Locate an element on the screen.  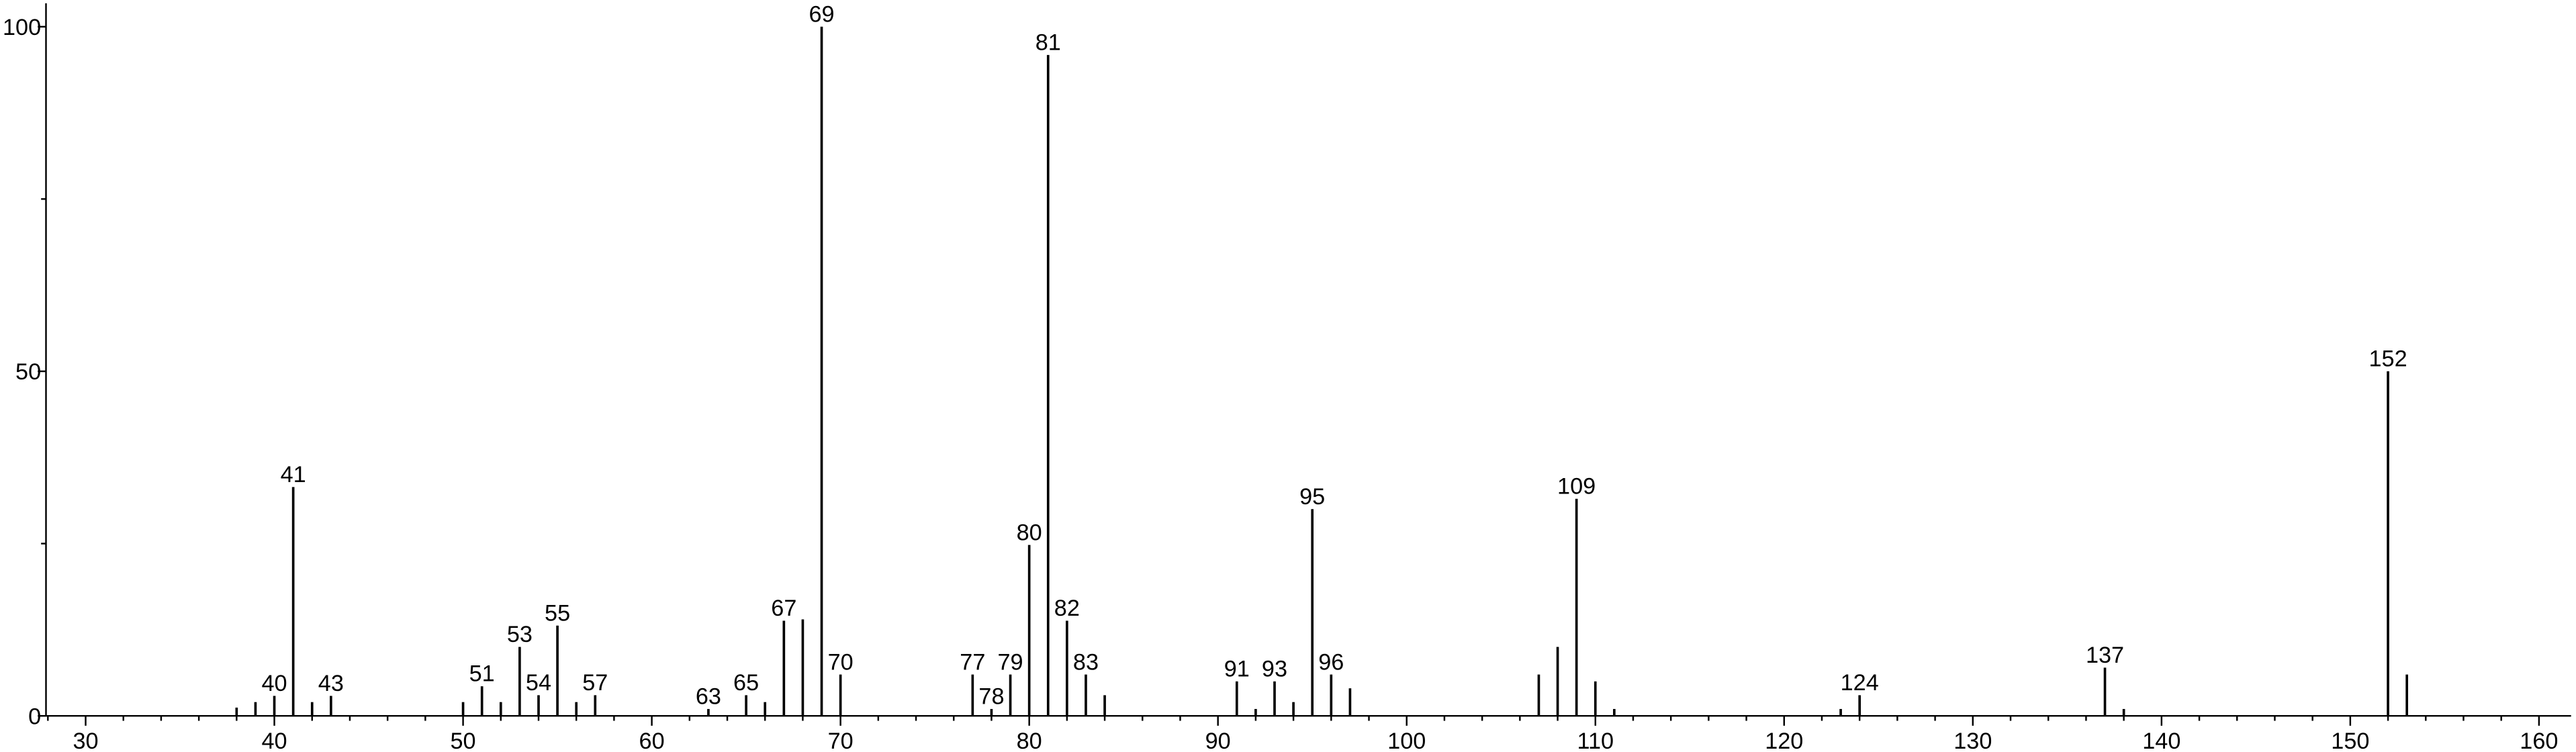
peak-label: 82 is located at coordinates (1067, 608).